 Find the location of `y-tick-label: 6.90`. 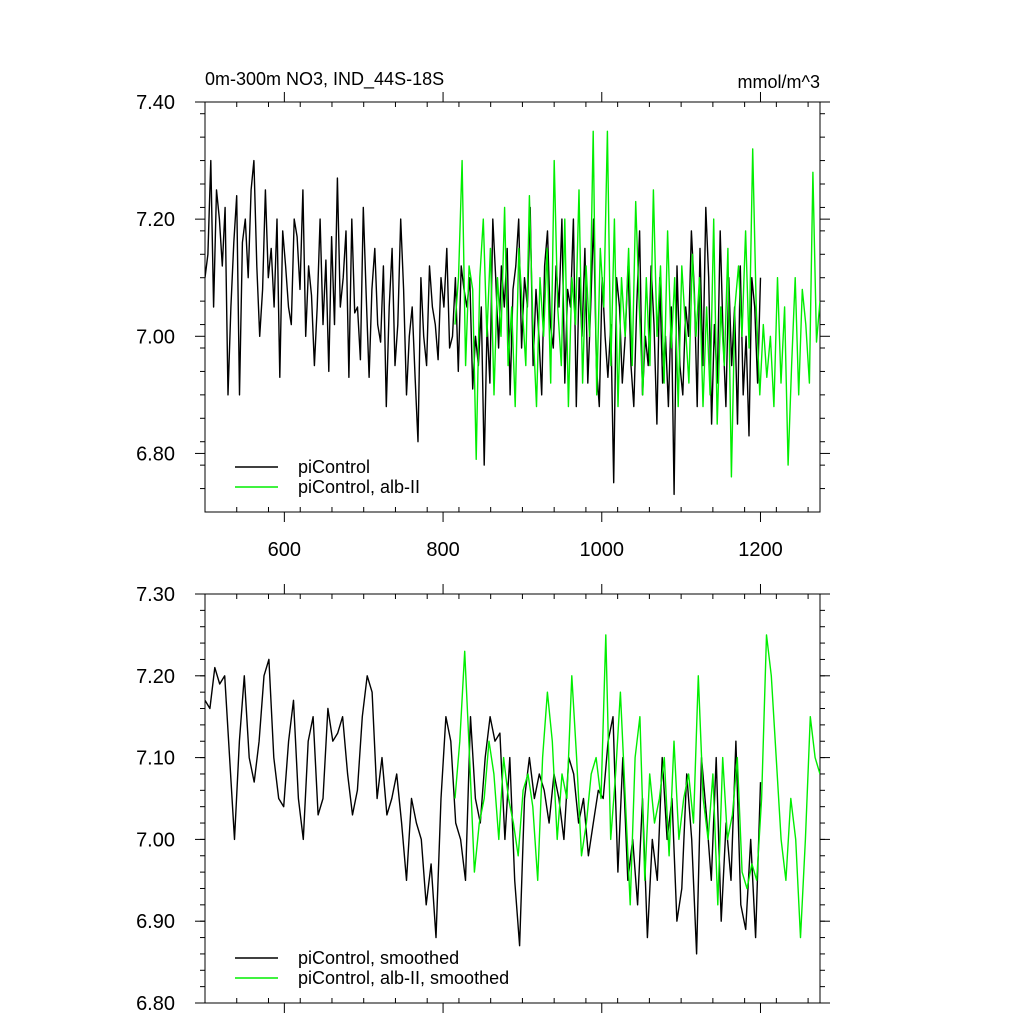

y-tick-label: 6.90 is located at coordinates (155, 922).